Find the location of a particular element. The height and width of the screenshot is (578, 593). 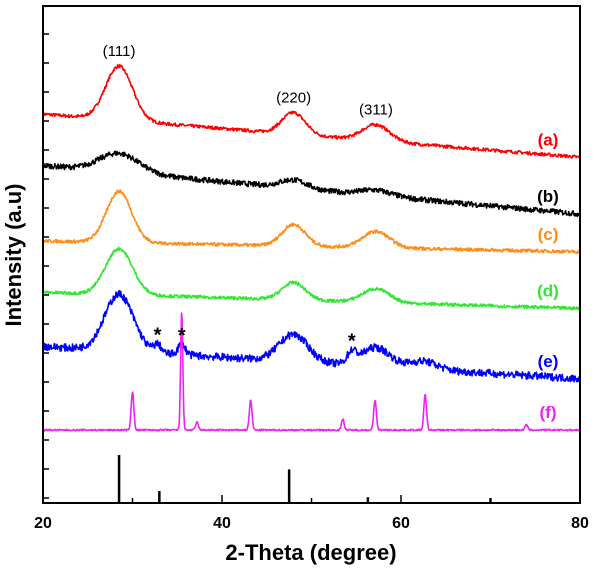

x-tick-label: 60 is located at coordinates (401, 523).